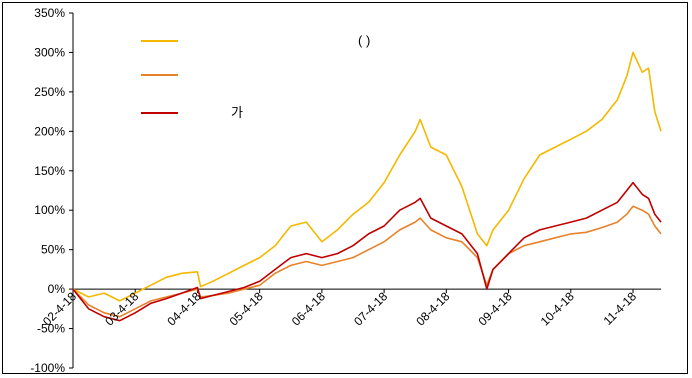 Image resolution: width=692 pixels, height=378 pixels. I want to click on x-tick-label: 11-4-18, so click(620, 308).